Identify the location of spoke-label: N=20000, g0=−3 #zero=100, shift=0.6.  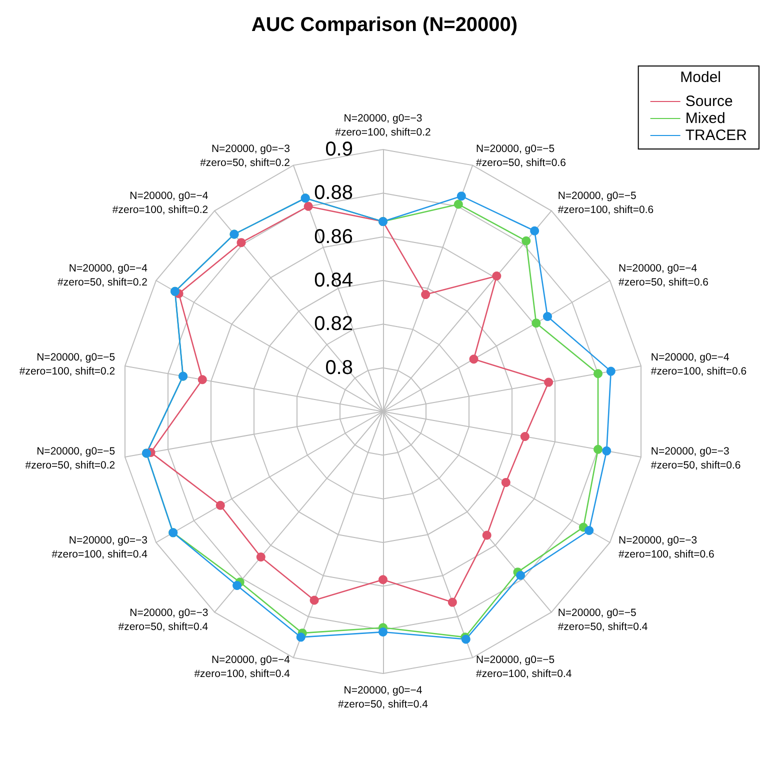
(666, 547).